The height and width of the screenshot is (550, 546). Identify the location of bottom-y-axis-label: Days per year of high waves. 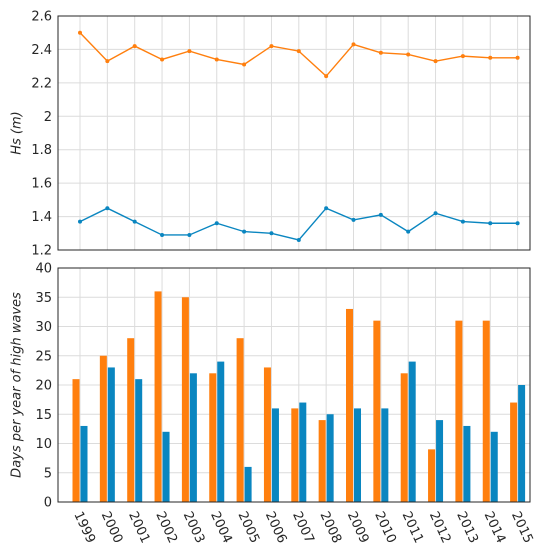
(17, 385).